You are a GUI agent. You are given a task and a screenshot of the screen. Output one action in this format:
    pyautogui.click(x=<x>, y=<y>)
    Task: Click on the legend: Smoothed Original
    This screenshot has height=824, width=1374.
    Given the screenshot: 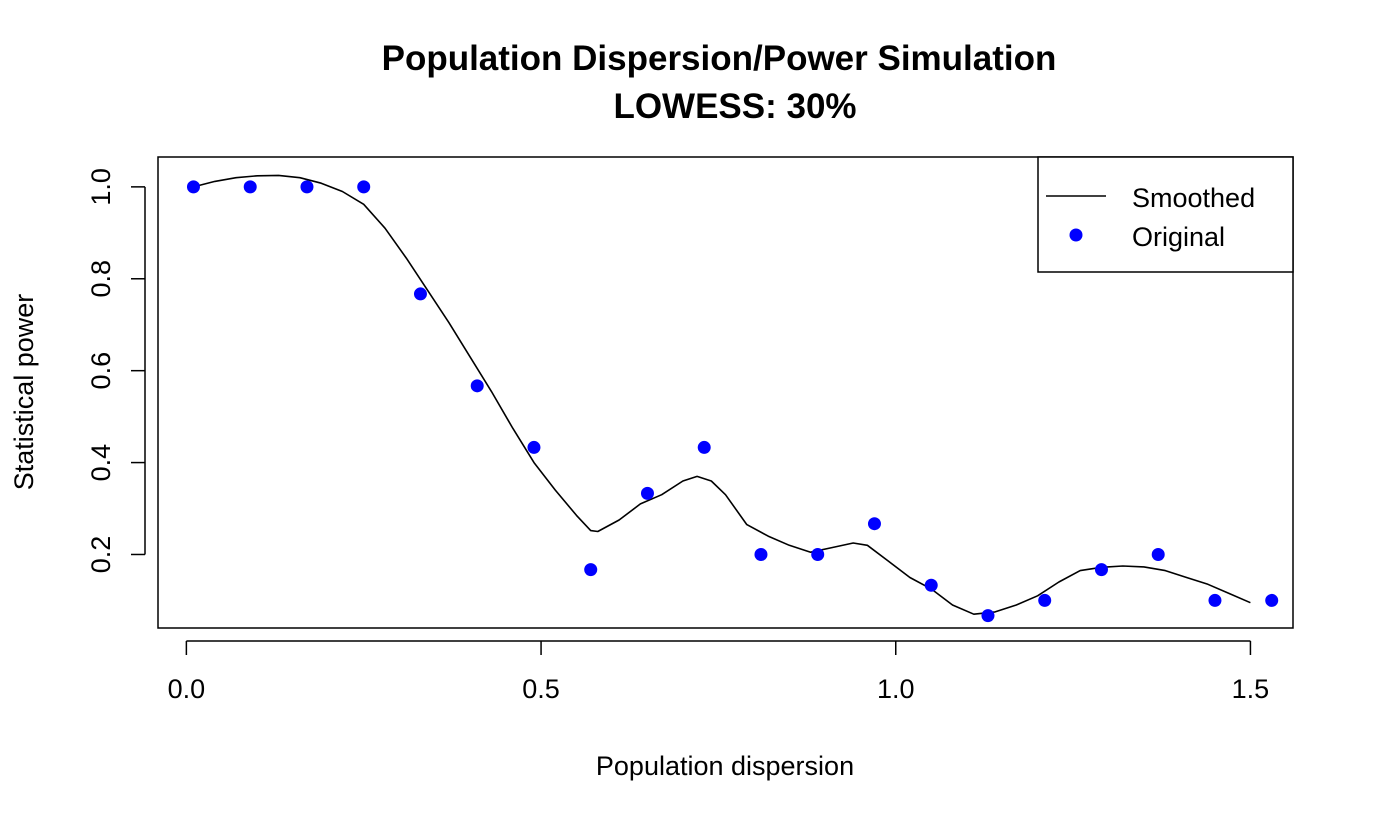 What is the action you would take?
    pyautogui.click(x=1165, y=214)
    